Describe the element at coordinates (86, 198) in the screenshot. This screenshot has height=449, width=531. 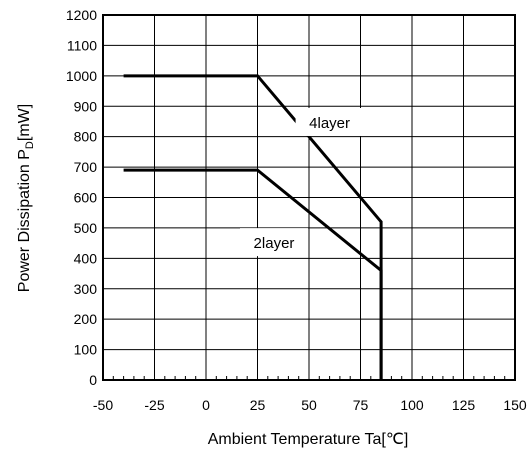
I see `y-tick-label: 600` at that location.